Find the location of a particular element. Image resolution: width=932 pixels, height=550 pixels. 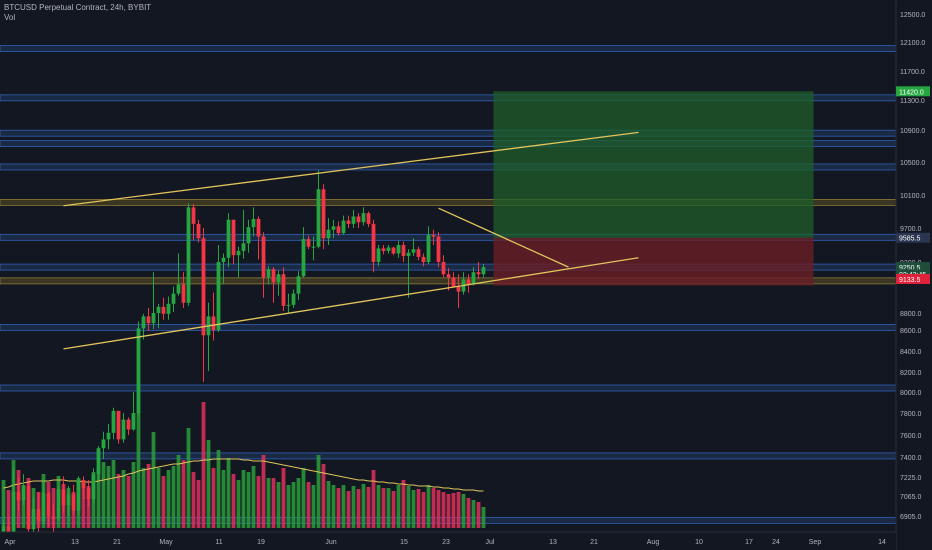

price-tick-label: 11700.0 is located at coordinates (912, 72).